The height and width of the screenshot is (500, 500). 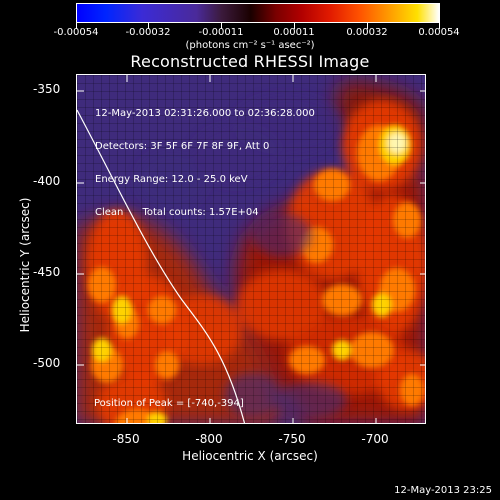 What do you see at coordinates (25, 265) in the screenshot?
I see `y-axis-label: Heliocentric Y (arcsec)` at bounding box center [25, 265].